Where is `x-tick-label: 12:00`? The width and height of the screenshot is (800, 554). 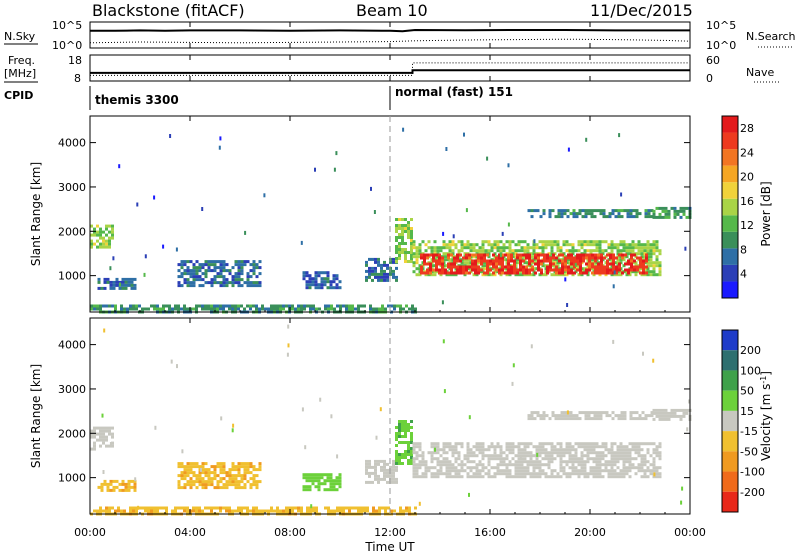
x-tick-label: 12:00 is located at coordinates (390, 532).